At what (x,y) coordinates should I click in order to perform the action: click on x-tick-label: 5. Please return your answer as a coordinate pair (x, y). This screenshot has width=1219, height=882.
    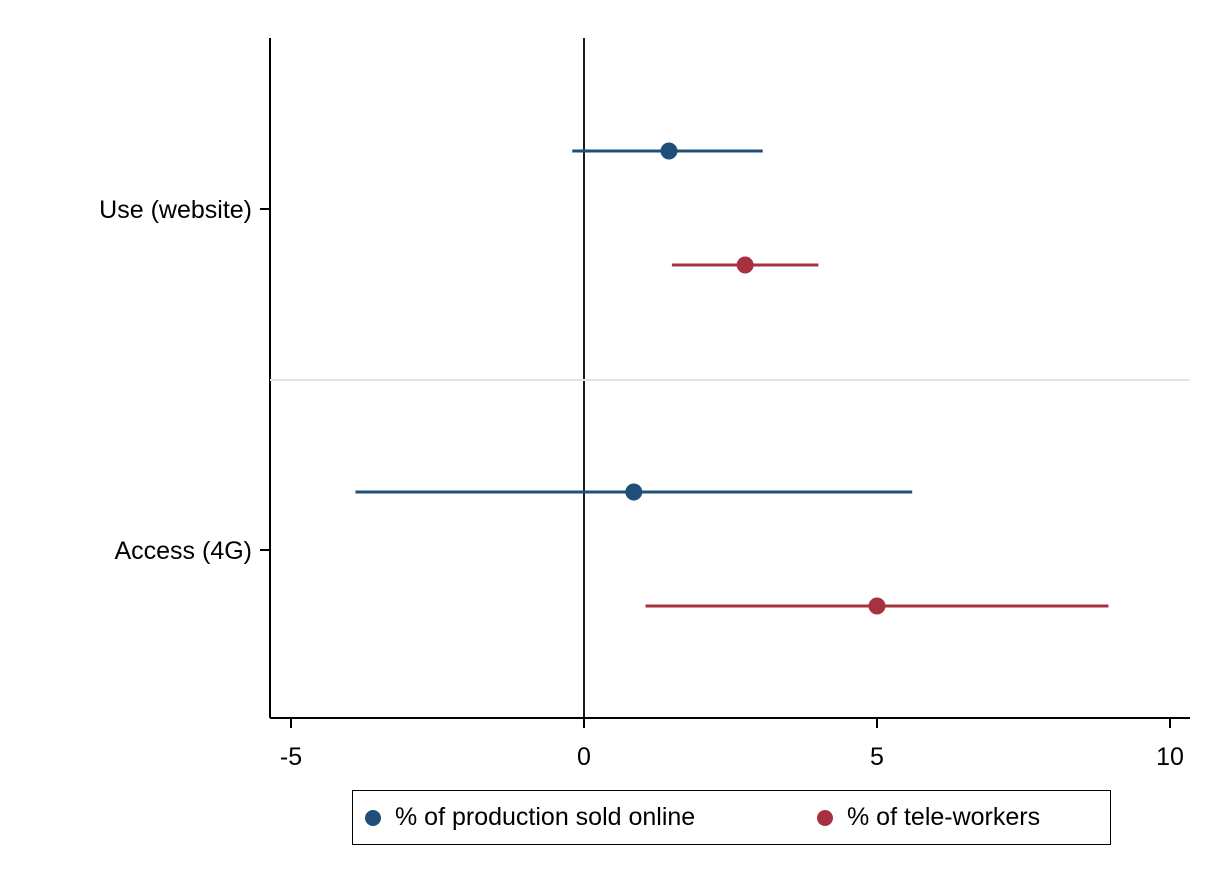
    Looking at the image, I should click on (877, 757).